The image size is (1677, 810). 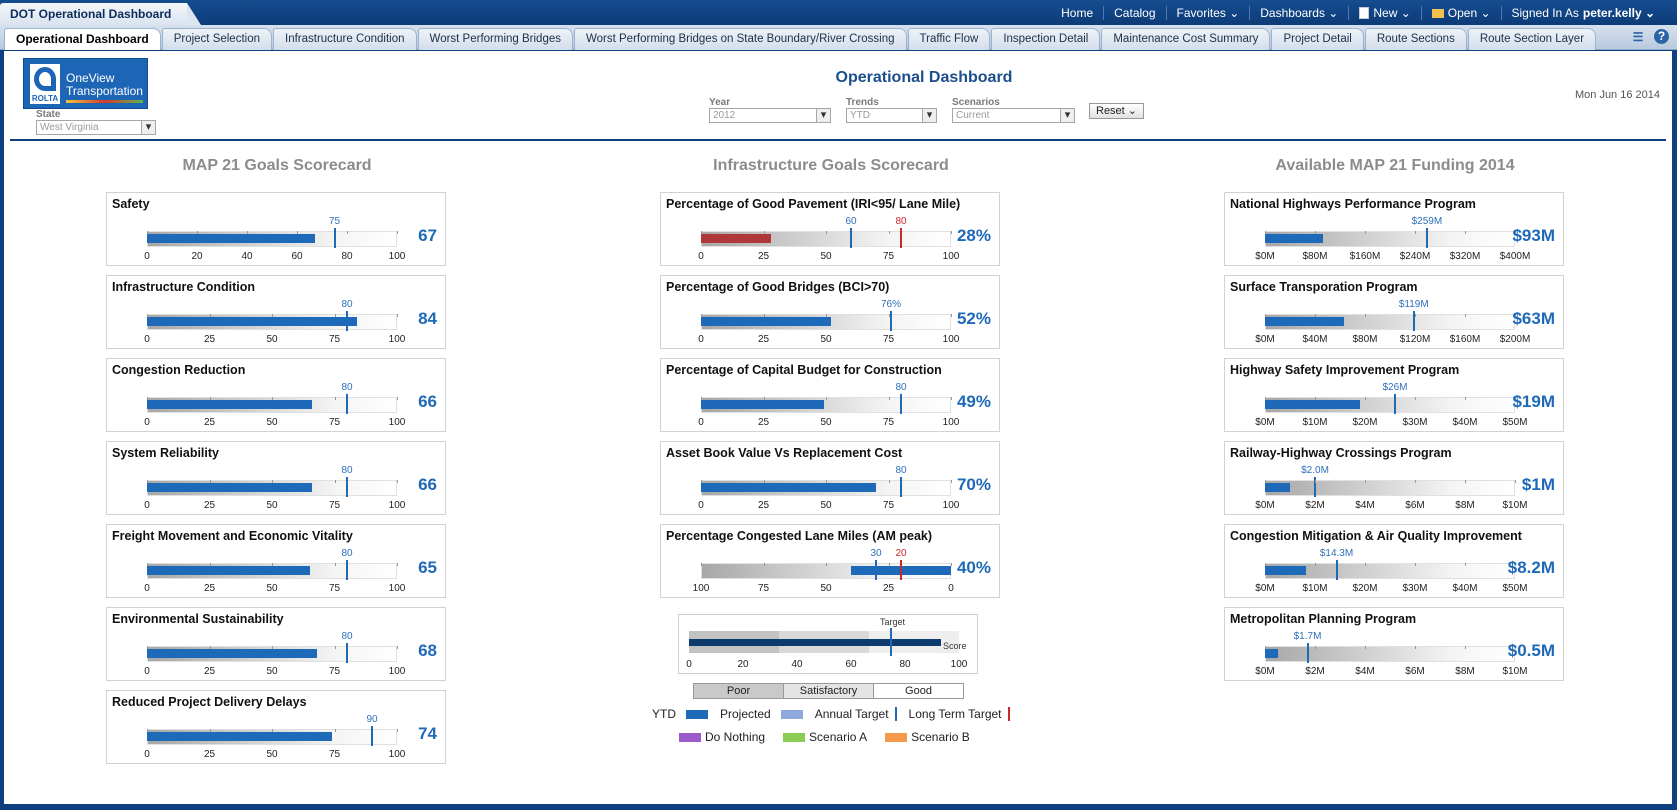 What do you see at coordinates (918, 691) in the screenshot?
I see `band-good: Good` at bounding box center [918, 691].